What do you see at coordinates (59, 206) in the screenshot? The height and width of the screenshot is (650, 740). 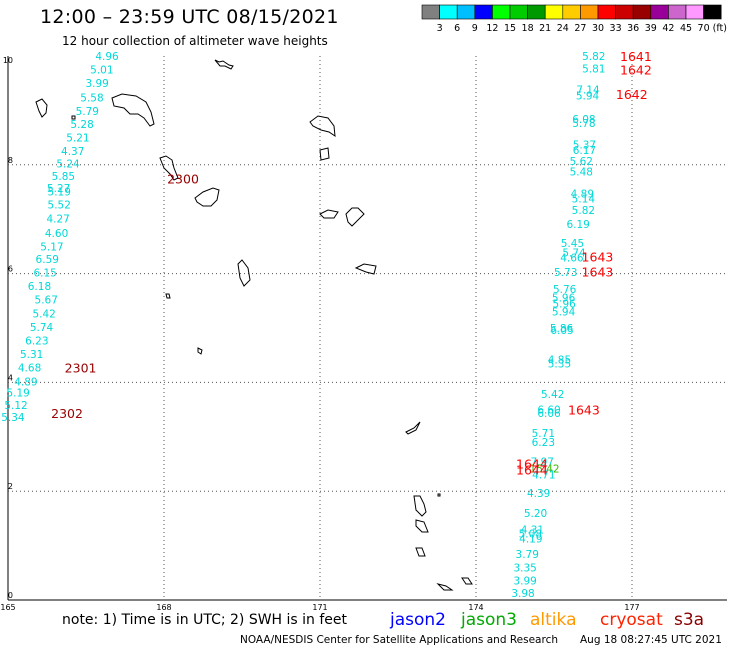 I see `wave-height-label: 5.52` at bounding box center [59, 206].